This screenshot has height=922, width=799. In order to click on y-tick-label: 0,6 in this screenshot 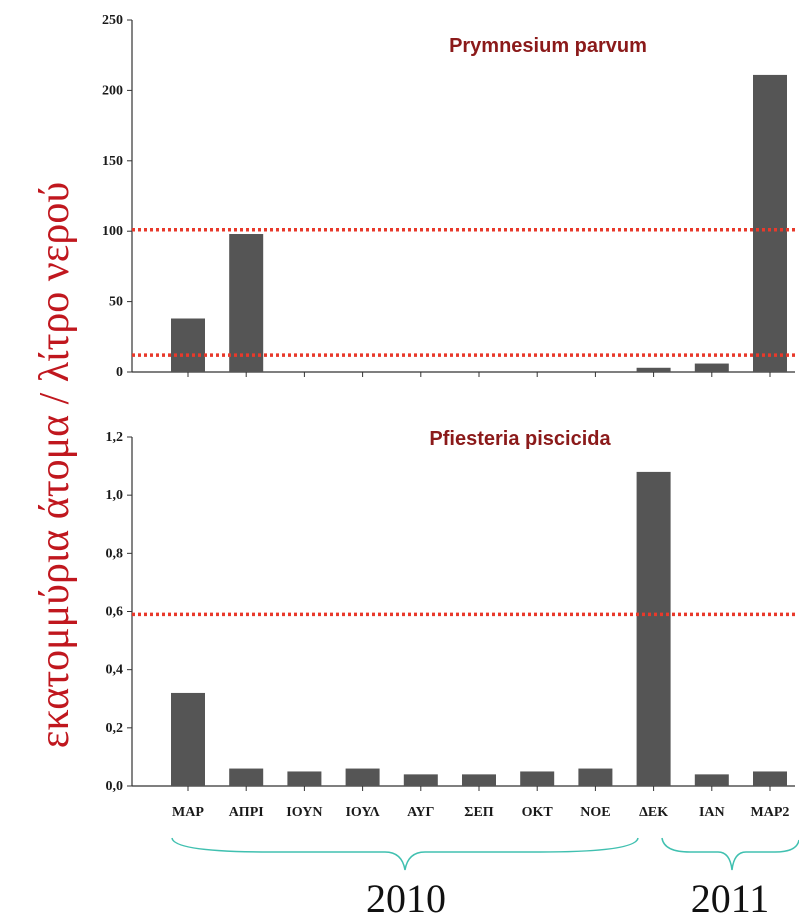, I will do `click(115, 612)`.